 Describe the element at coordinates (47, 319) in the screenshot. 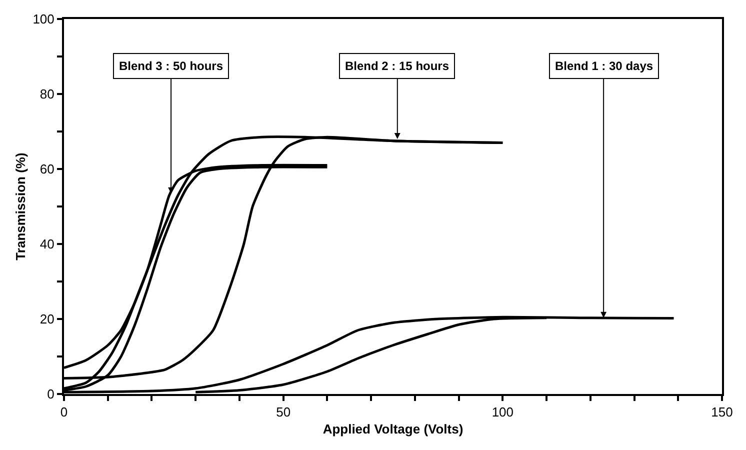

I see `y-tick-label: 20` at that location.